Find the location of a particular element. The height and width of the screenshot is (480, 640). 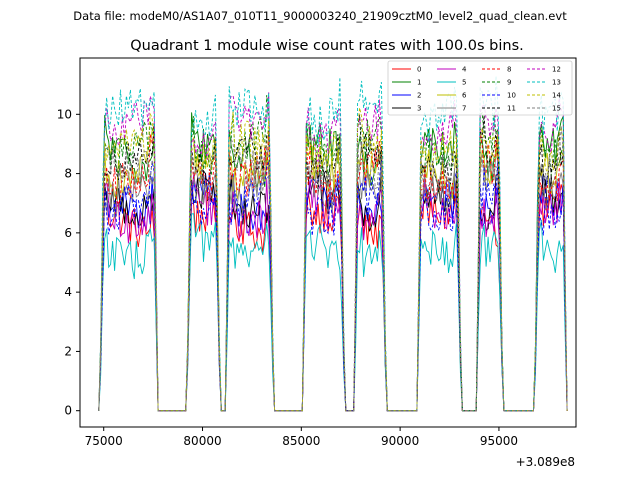

x-axis: 75000 80000 85000 90000 95000 is located at coordinates (301, 437).